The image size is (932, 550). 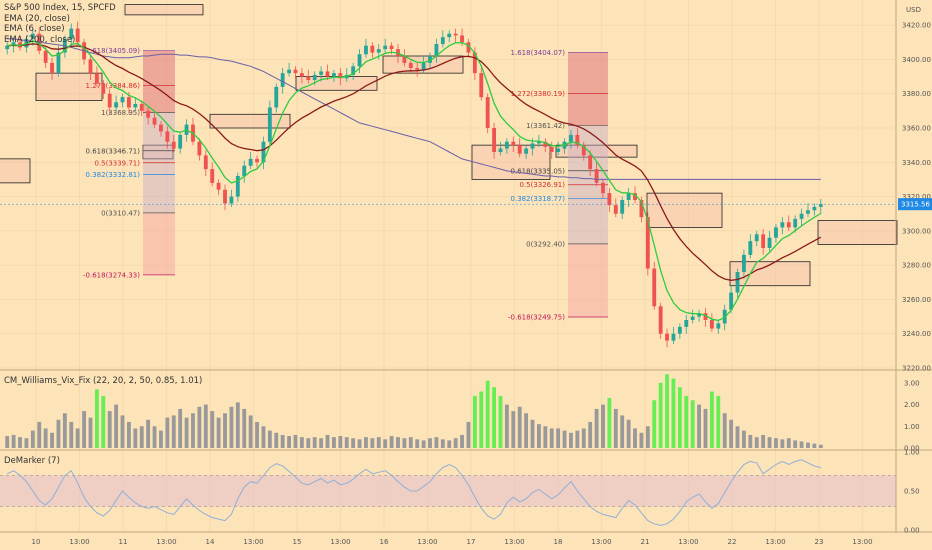 I want to click on fib-left-level-label: -0.618(3274.33), so click(x=111, y=275).